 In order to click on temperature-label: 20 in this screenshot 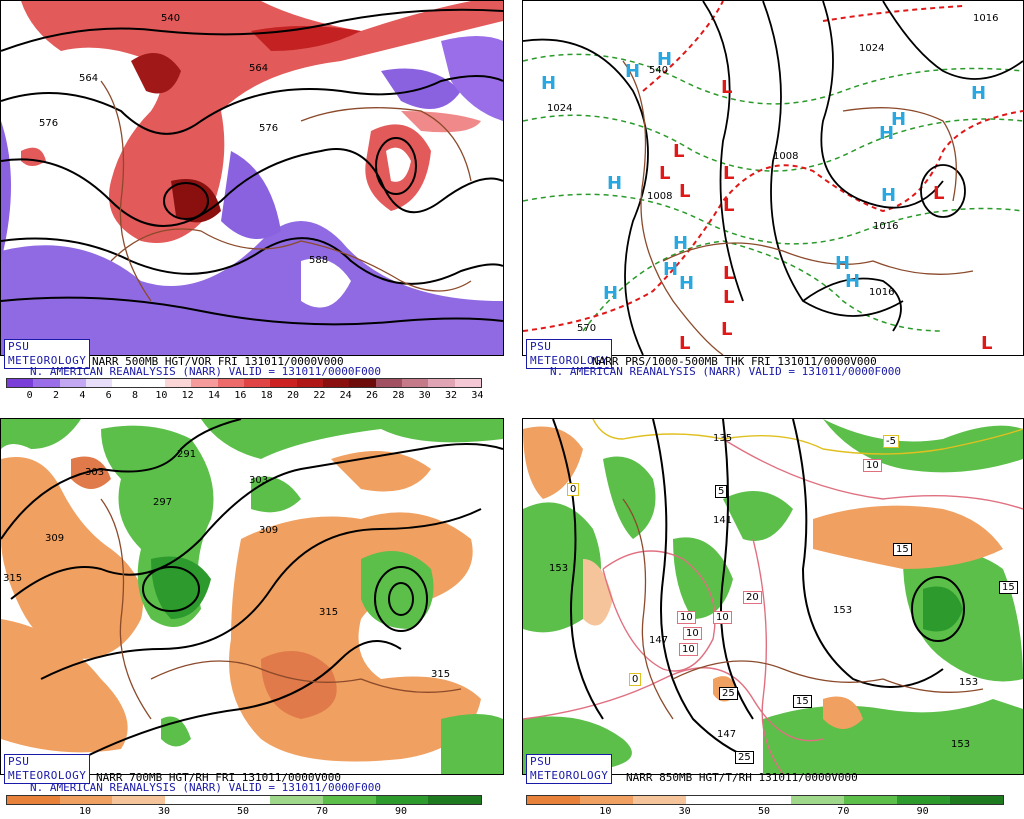, I will do `click(752, 597)`.